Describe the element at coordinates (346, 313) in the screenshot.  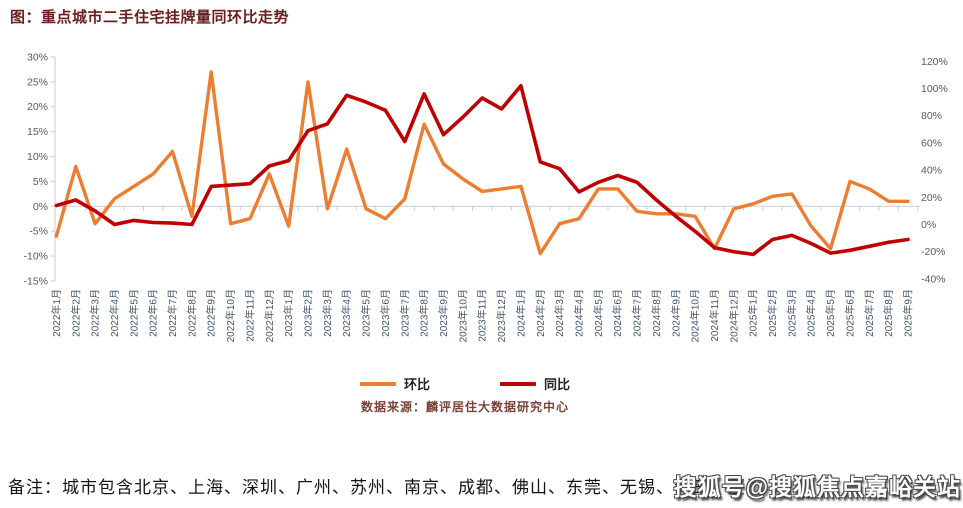
I see `svg-text: 2023年4月` at that location.